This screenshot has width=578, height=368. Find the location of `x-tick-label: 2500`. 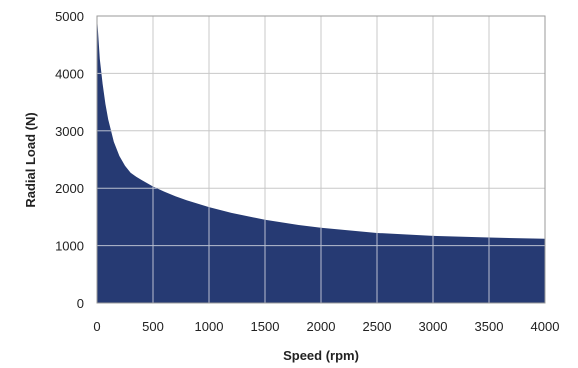

x-tick-label: 2500 is located at coordinates (377, 326).